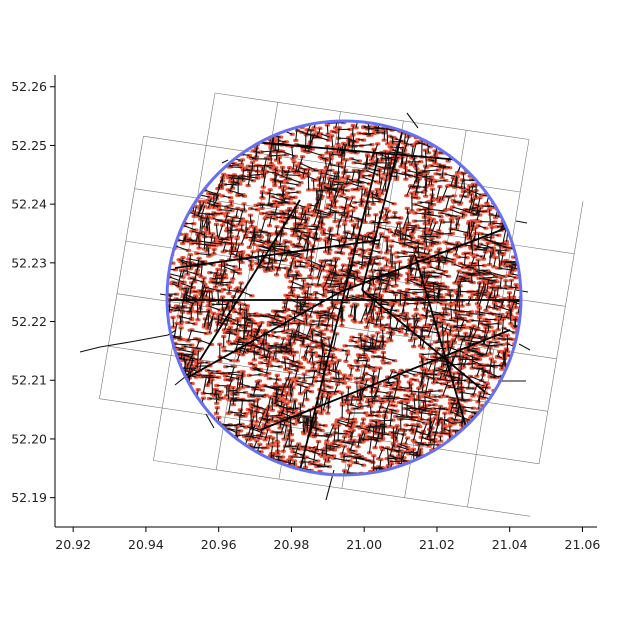 The width and height of the screenshot is (632, 632). What do you see at coordinates (292, 544) in the screenshot?
I see `x-tick-label: 20.98` at bounding box center [292, 544].